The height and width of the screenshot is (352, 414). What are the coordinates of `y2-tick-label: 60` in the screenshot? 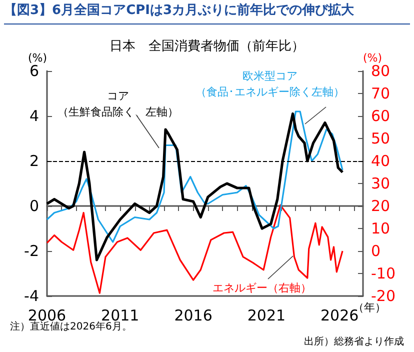 It's located at (380, 116).